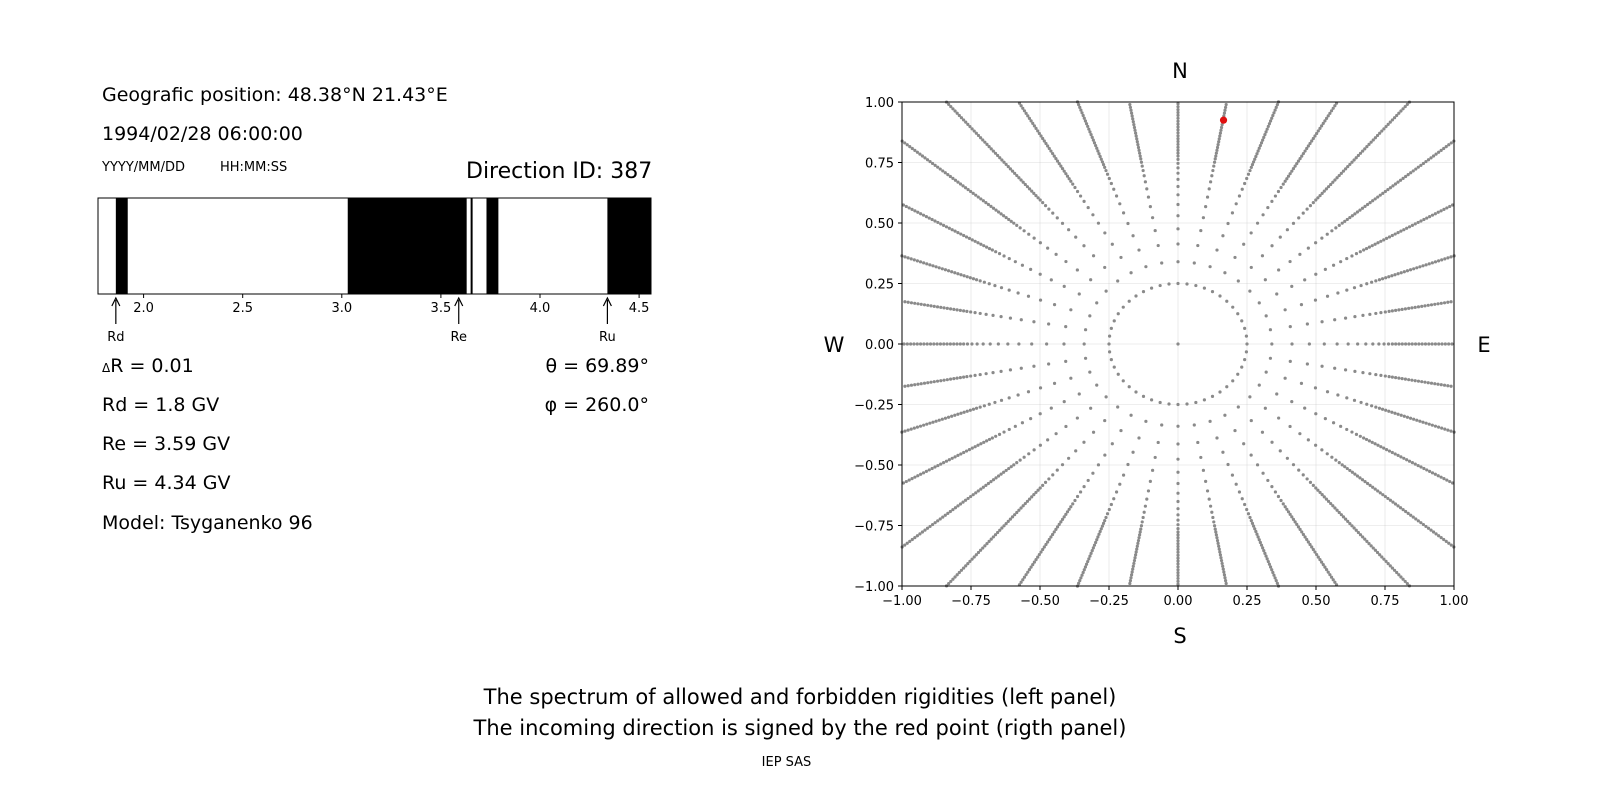  What do you see at coordinates (374, 271) in the screenshot?
I see `rigidity-spectrum-chart: 2.0 2.5 3.0 3.5 4.0 4.5 Rd Re Ru` at bounding box center [374, 271].